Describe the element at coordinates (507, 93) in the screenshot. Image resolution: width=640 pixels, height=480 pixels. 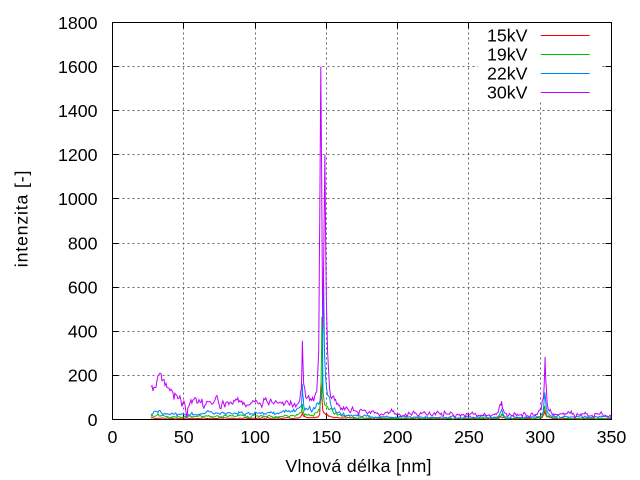
I see `svg-text: 30kV` at that location.